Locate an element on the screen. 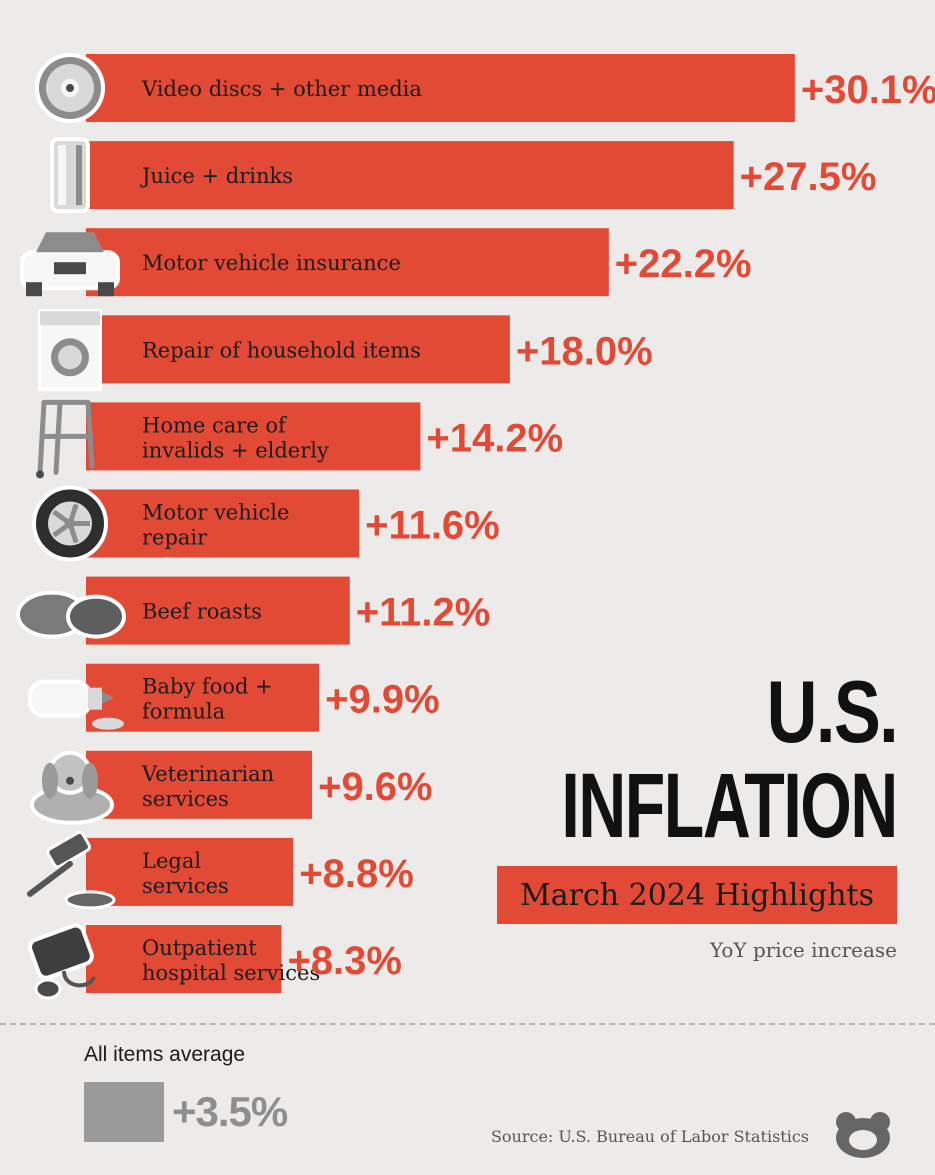 The width and height of the screenshot is (935, 1175). cd-disc-icon is located at coordinates (70, 88).